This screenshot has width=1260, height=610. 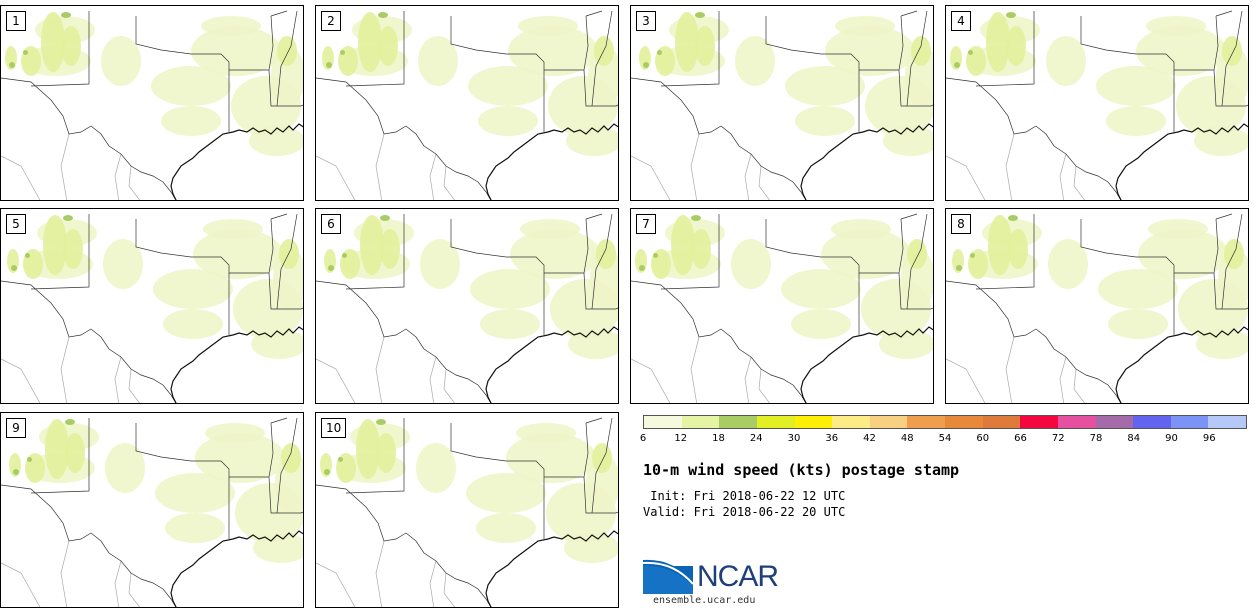 I want to click on forecast-panel: 5, so click(x=152, y=306).